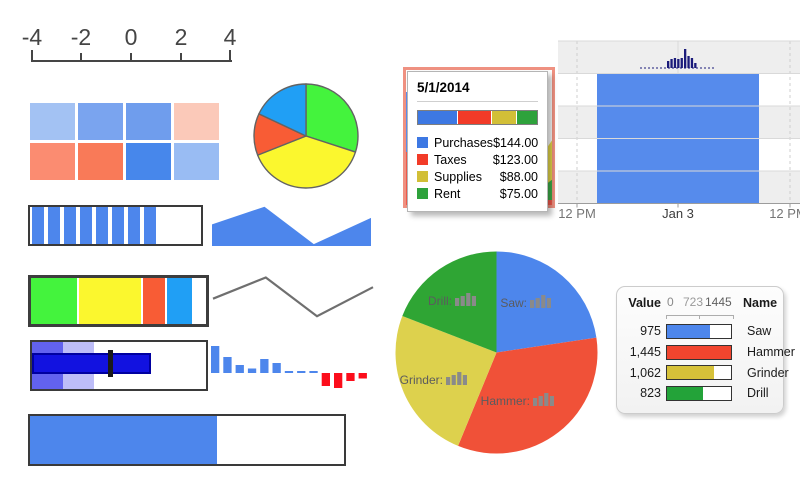 The image size is (800, 494). I want to click on table-cell-value: 1,445, so click(645, 352).